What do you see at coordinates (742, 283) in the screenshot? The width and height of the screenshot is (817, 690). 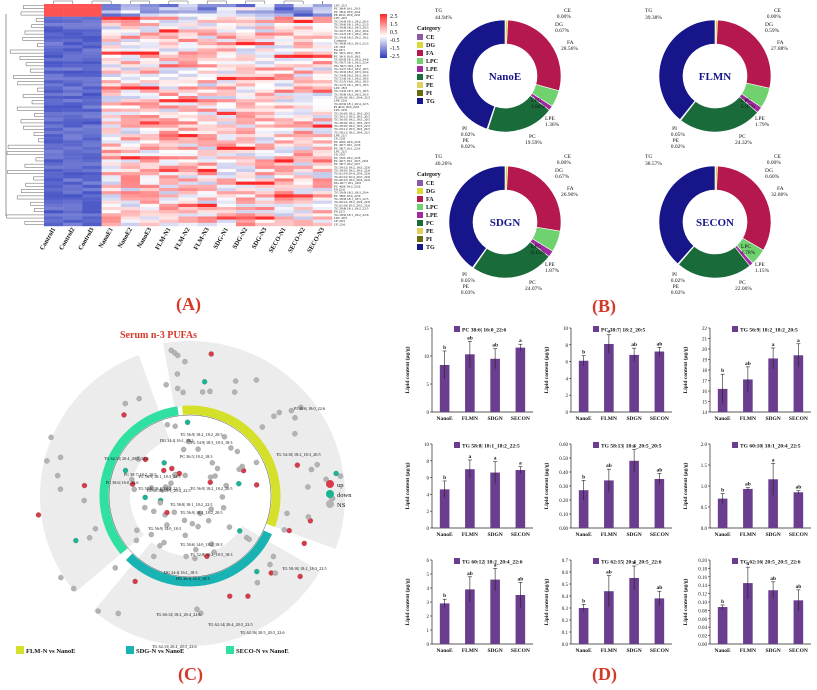 I see `donut-label-pc-name: PC` at bounding box center [742, 283].